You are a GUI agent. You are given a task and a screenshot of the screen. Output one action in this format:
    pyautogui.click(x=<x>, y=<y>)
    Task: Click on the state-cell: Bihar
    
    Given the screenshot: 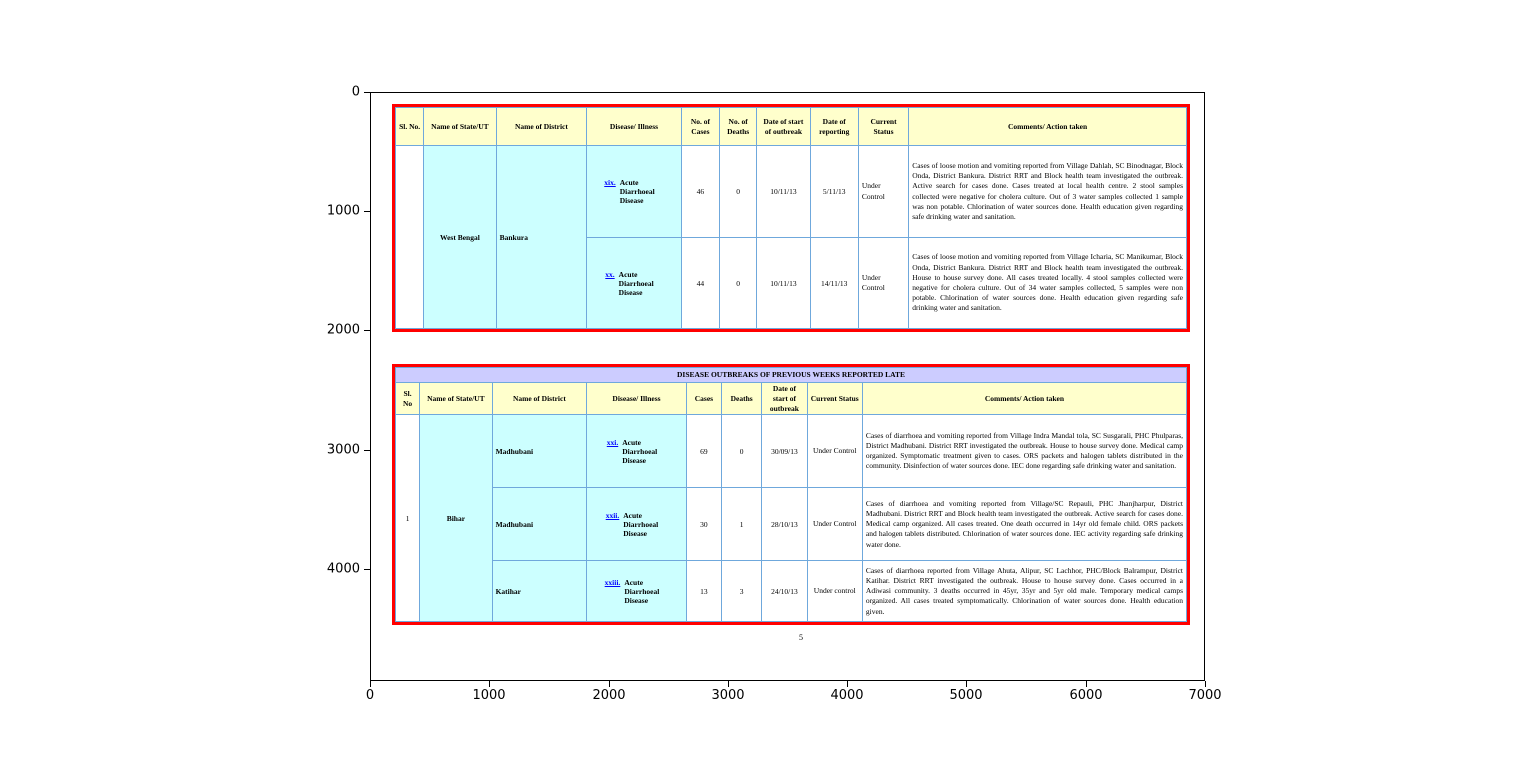 What is the action you would take?
    pyautogui.click(x=456, y=518)
    